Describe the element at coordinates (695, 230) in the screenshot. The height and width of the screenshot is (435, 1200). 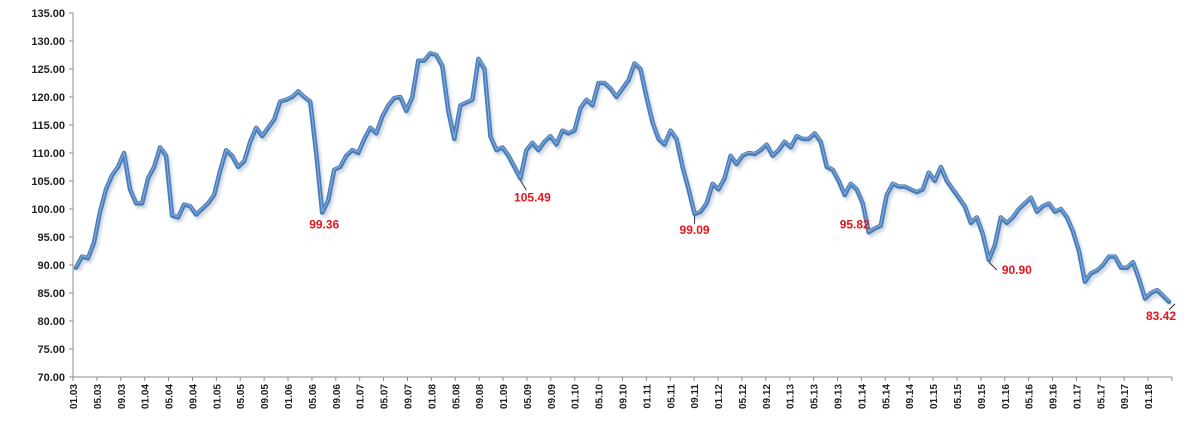
I see `annotation-label: 99.09` at that location.